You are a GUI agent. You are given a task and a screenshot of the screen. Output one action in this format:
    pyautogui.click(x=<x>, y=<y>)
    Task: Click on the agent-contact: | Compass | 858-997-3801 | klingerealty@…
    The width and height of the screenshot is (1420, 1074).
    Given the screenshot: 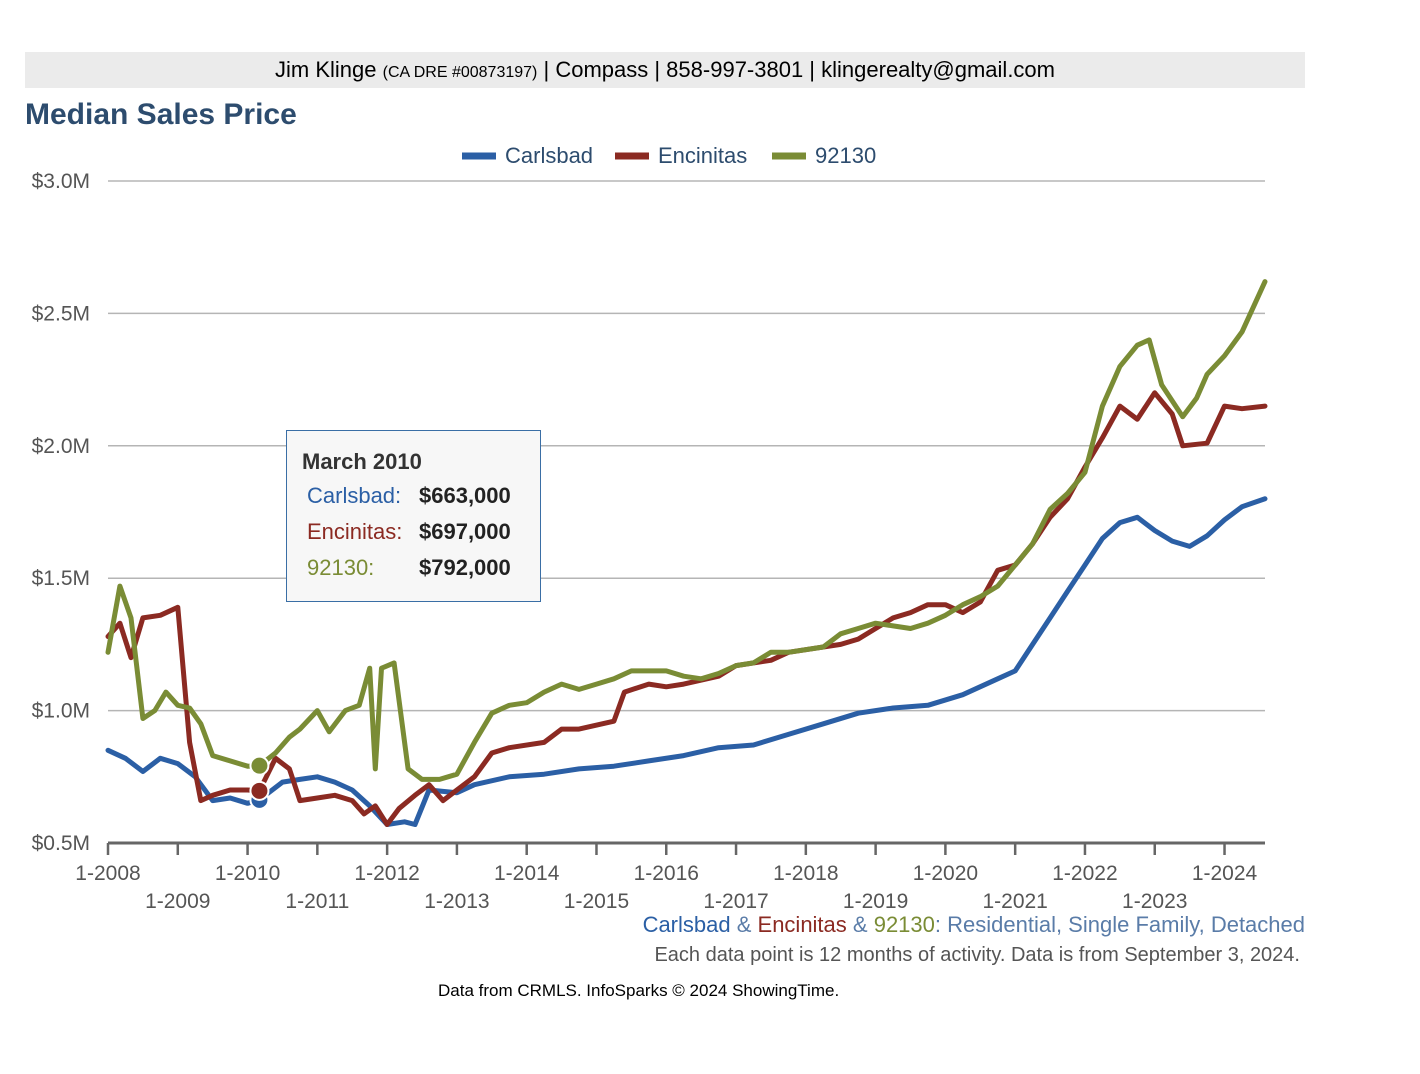 What is the action you would take?
    pyautogui.click(x=799, y=69)
    